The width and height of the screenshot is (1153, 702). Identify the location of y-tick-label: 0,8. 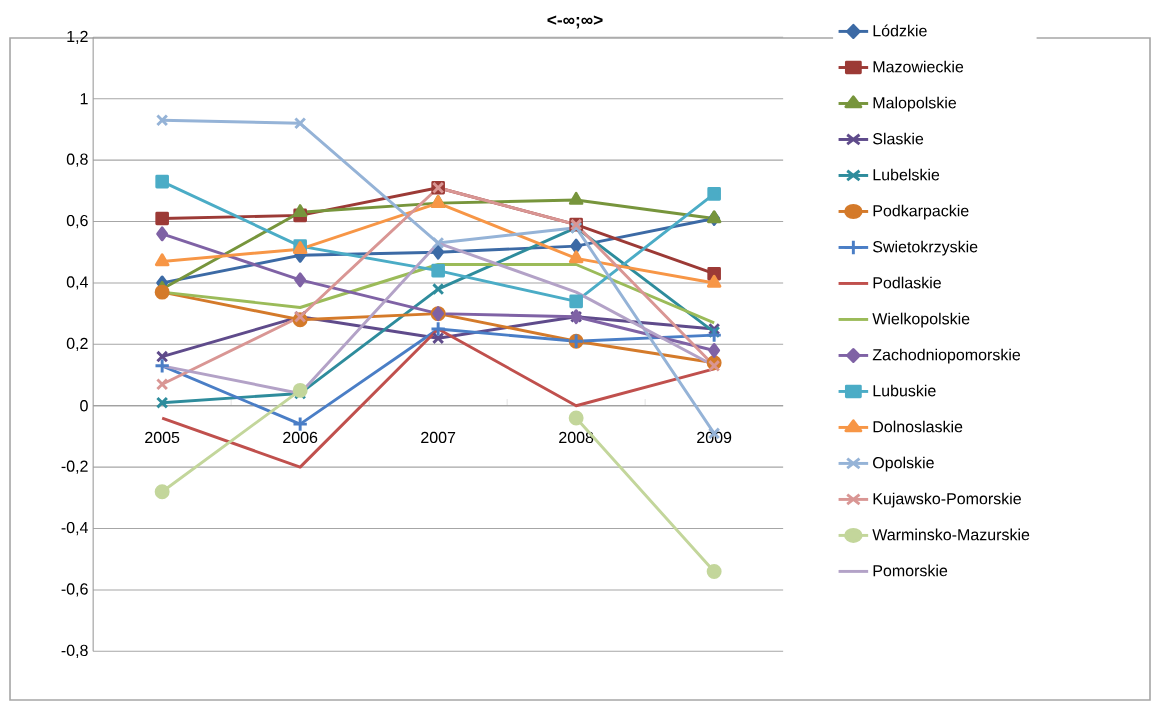
(77, 160).